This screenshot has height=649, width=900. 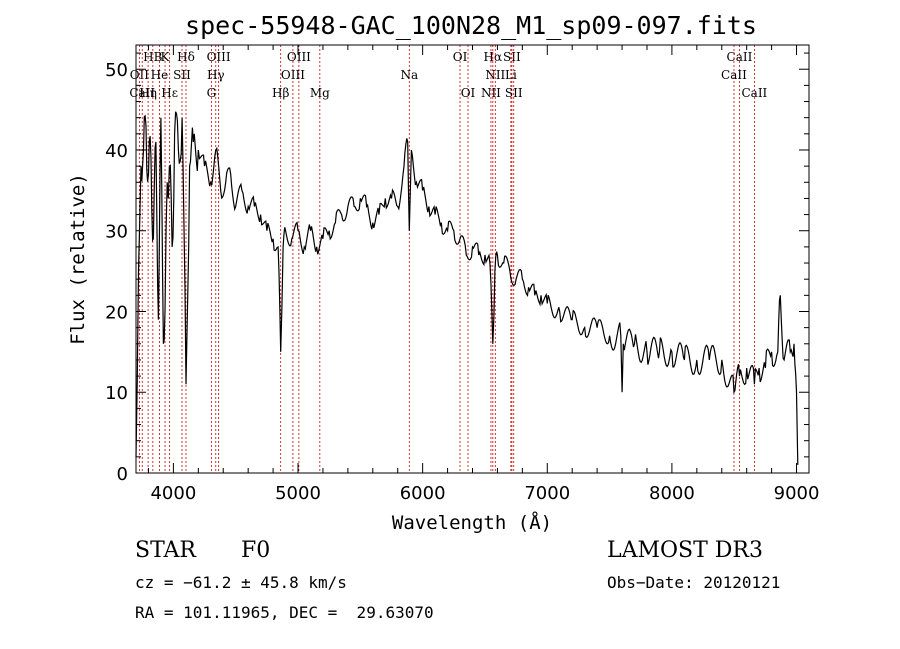 I want to click on line-marker-label: OII, so click(x=140, y=75).